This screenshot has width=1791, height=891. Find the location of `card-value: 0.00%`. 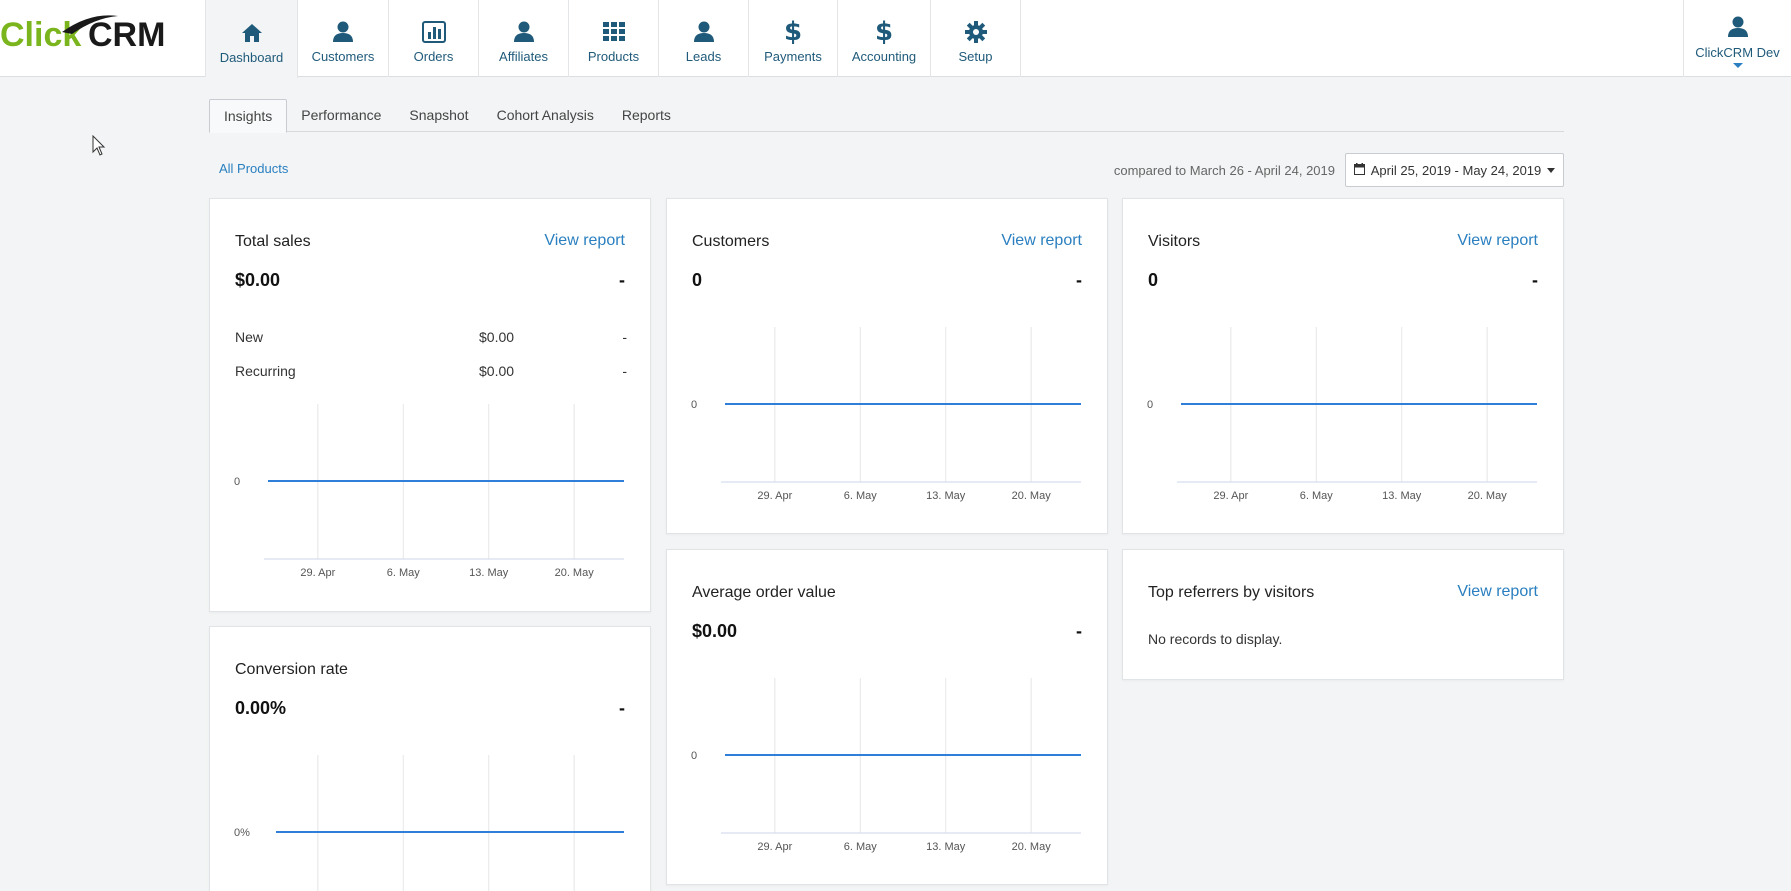

card-value: 0.00% is located at coordinates (261, 708).